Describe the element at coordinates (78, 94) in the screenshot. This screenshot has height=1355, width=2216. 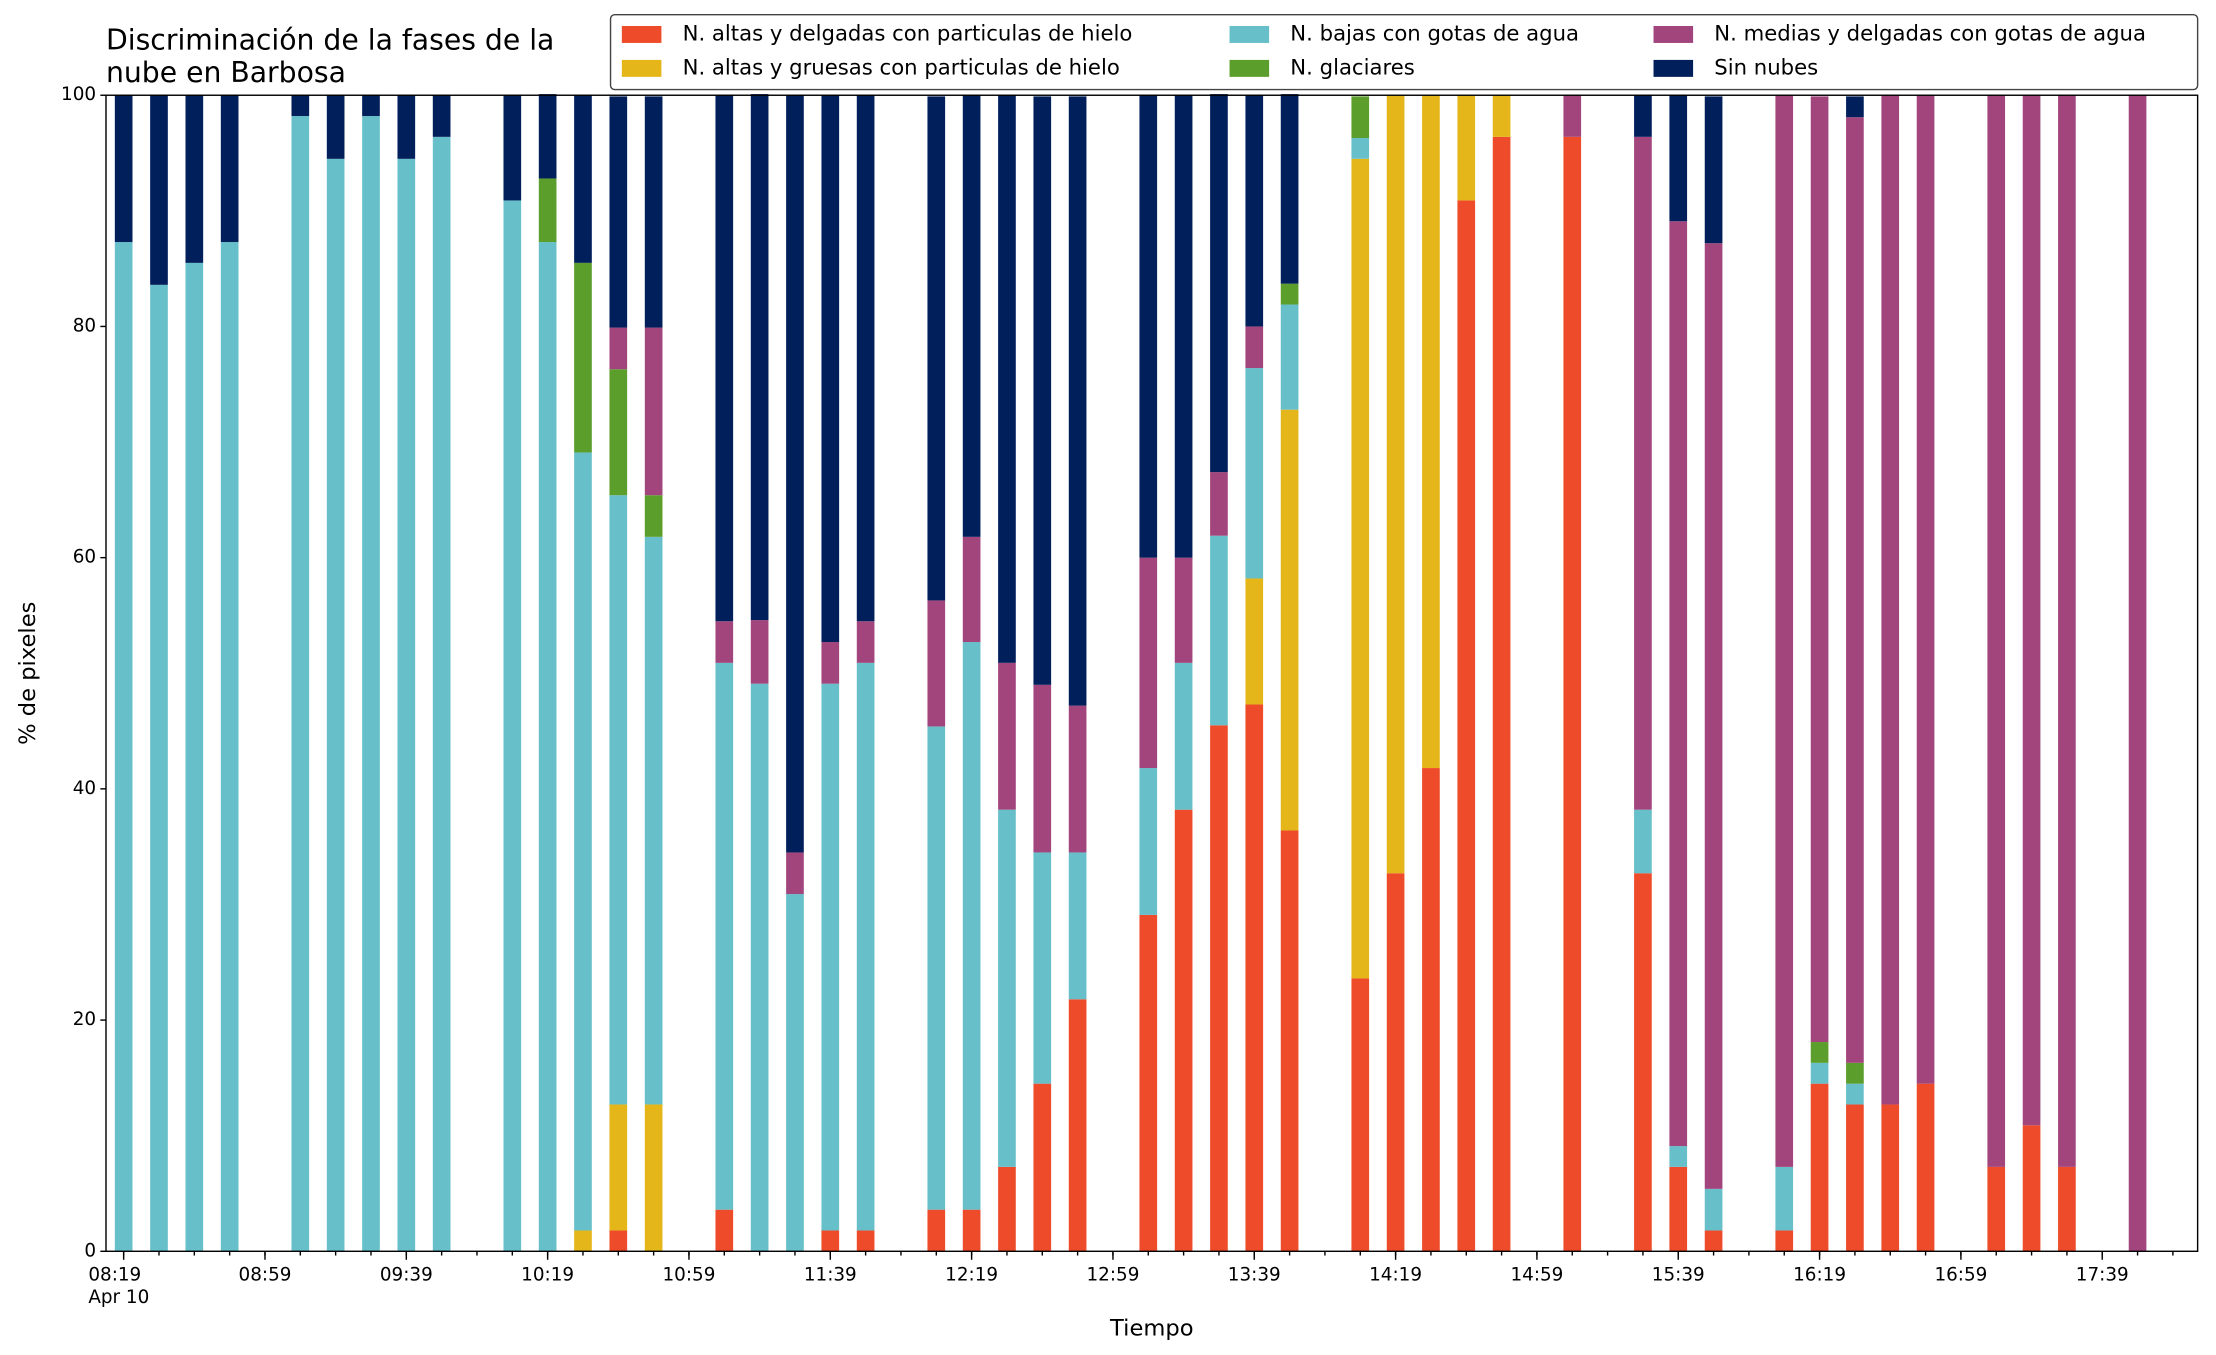
I see `y-tick-label: 100` at that location.